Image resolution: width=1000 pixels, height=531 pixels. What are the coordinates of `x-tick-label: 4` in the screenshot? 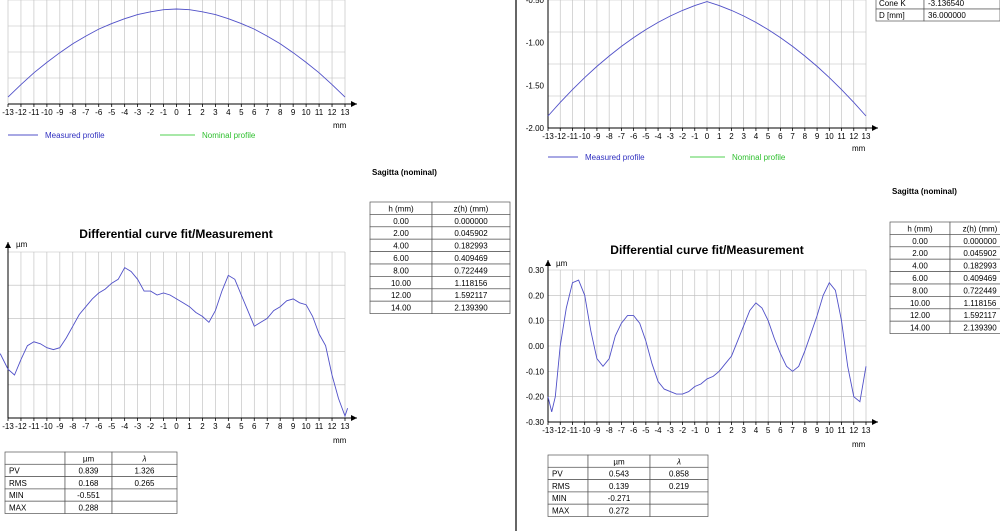 It's located at (228, 426).